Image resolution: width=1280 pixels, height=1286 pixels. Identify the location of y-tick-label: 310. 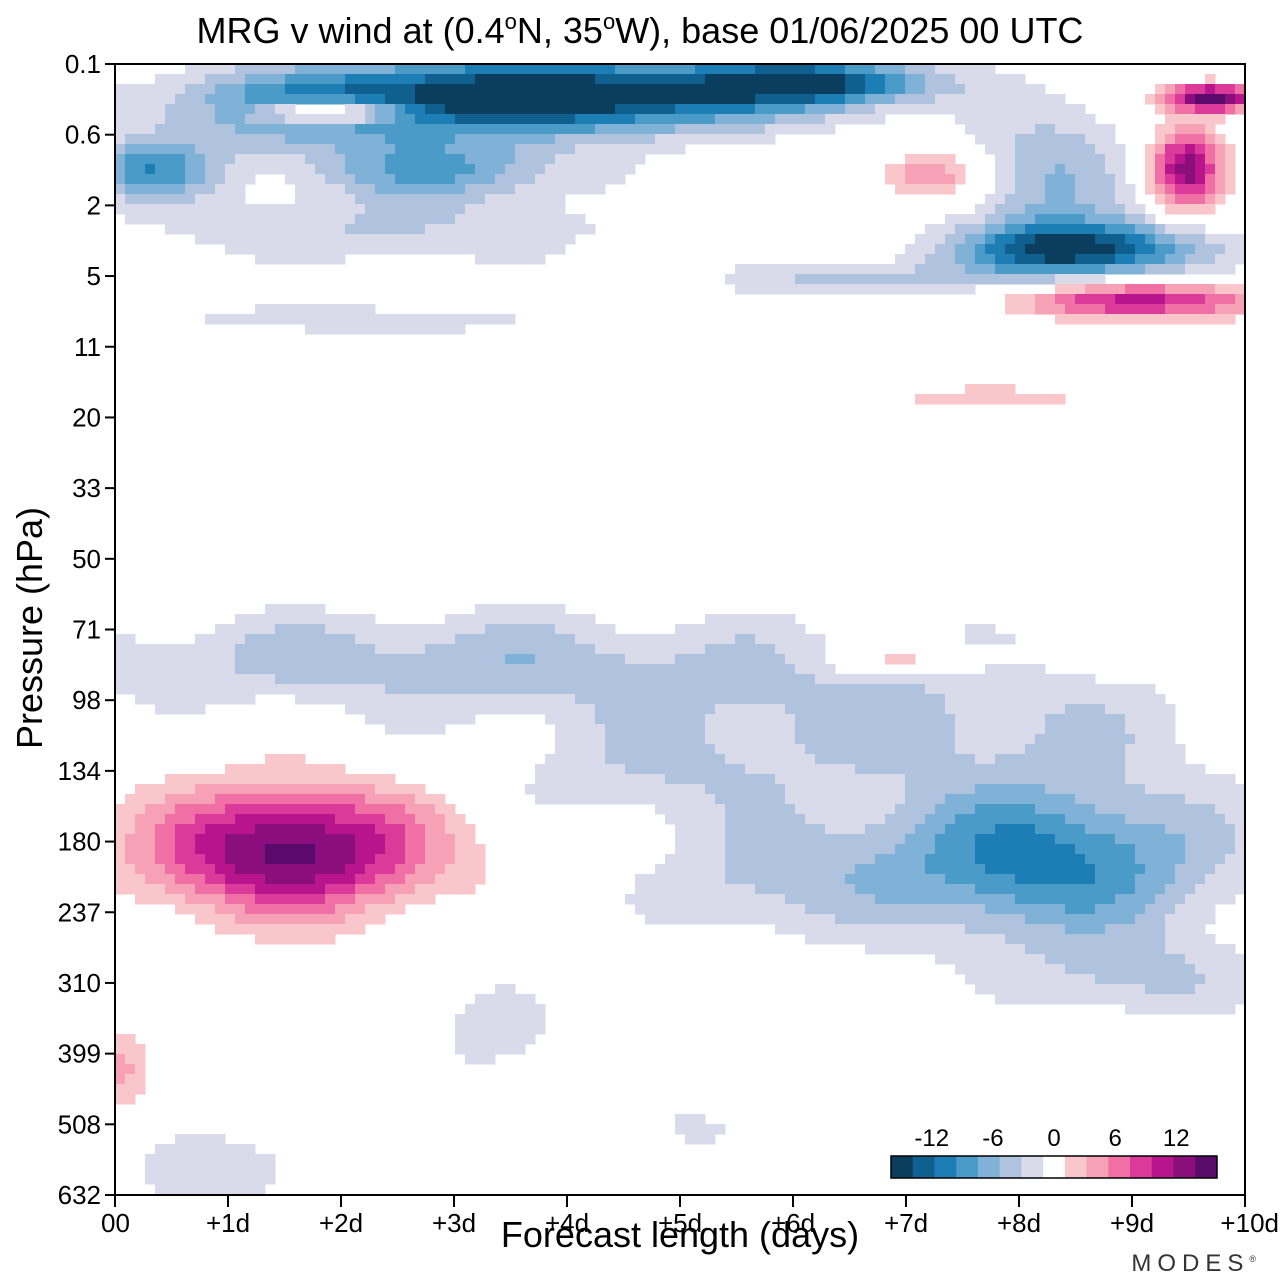
(79, 983).